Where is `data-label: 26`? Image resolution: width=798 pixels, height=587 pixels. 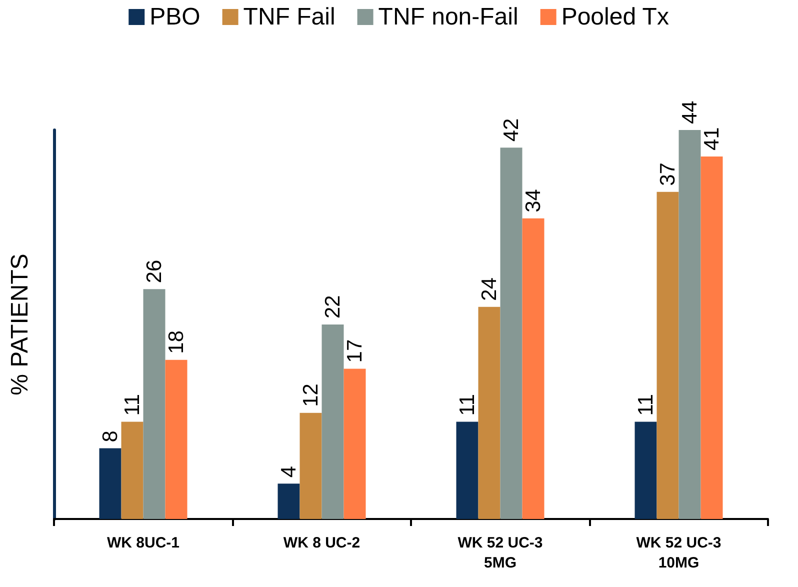 data-label: 26 is located at coordinates (154, 272).